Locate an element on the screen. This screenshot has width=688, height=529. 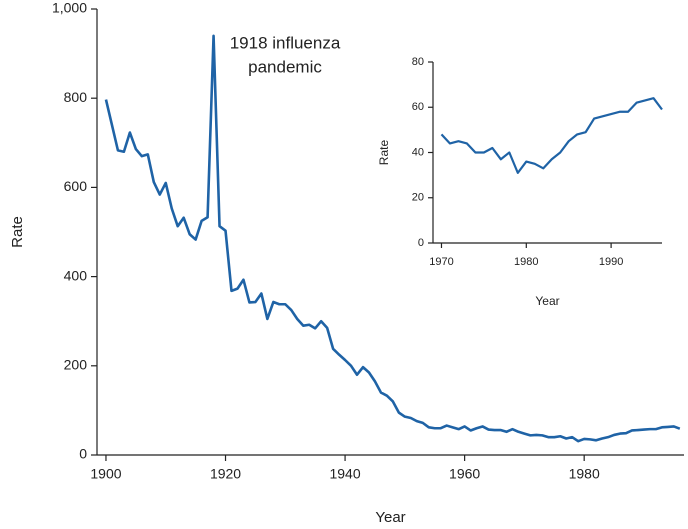
x-tick-label: 1960 is located at coordinates (464, 474).